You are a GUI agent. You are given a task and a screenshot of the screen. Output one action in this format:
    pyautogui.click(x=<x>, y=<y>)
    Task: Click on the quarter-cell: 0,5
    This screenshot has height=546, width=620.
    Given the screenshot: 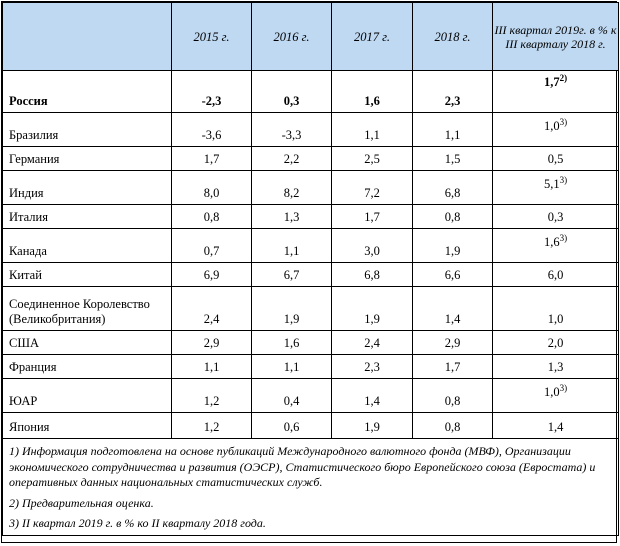 What is the action you would take?
    pyautogui.click(x=555, y=158)
    